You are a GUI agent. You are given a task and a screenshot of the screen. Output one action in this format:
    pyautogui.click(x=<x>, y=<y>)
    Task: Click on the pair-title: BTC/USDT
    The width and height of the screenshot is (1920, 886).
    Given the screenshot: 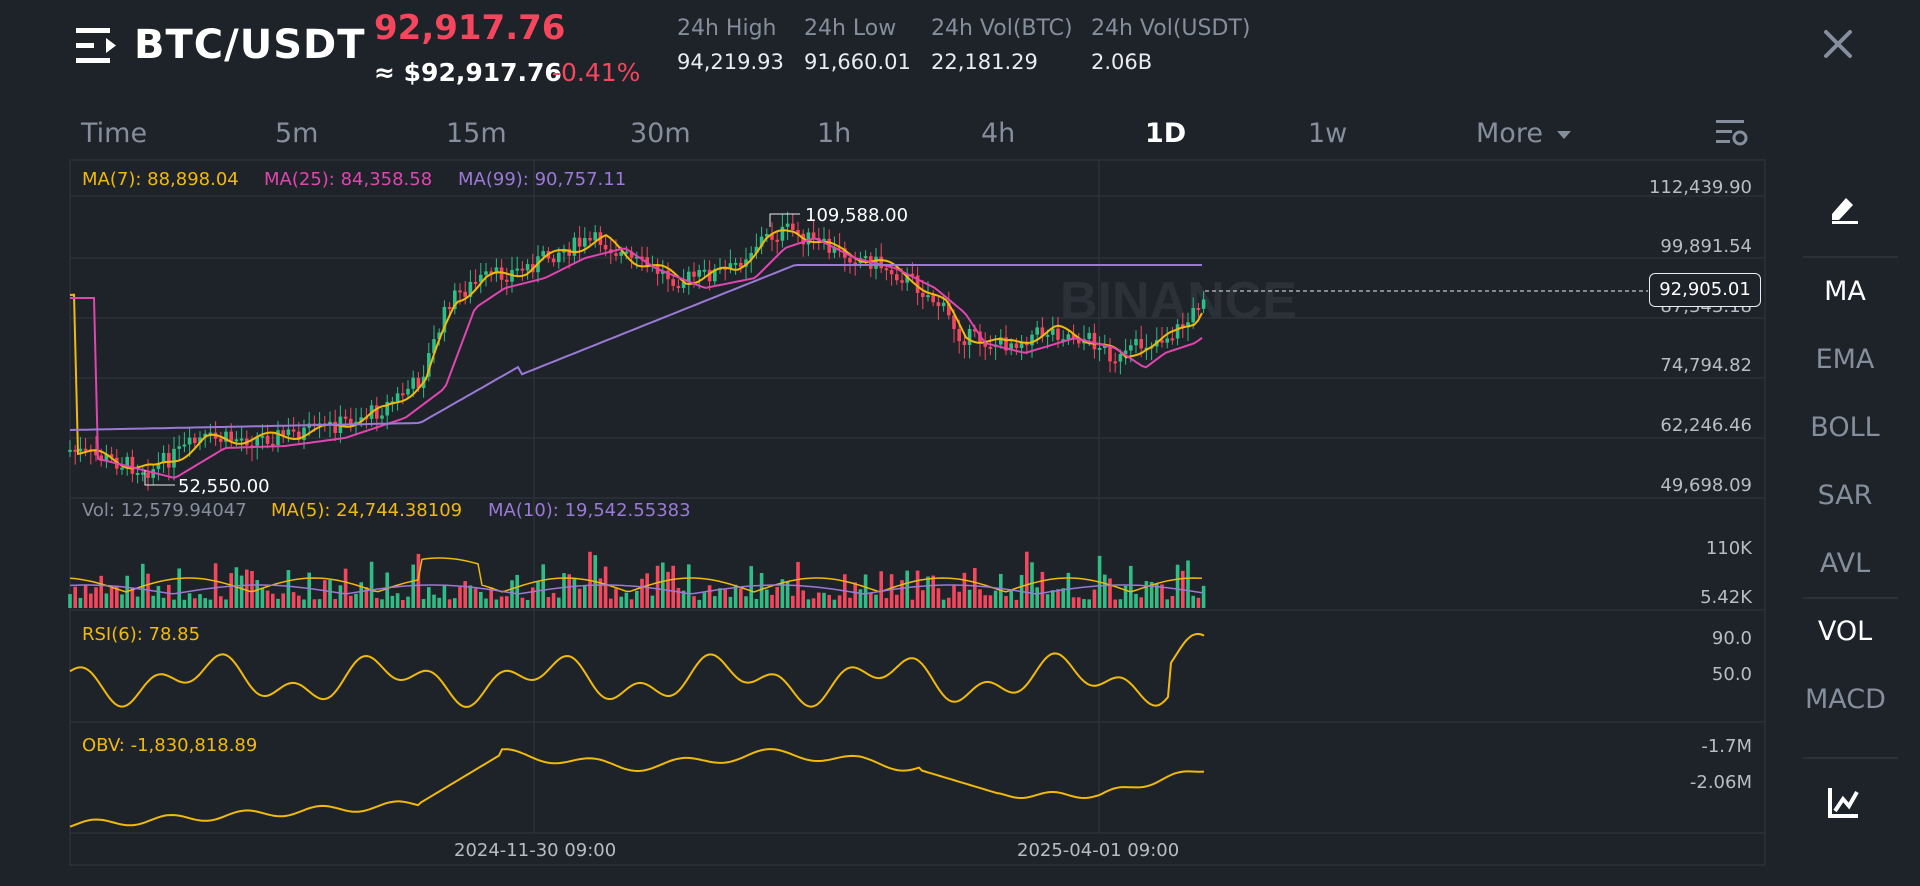 What is the action you would take?
    pyautogui.click(x=250, y=45)
    